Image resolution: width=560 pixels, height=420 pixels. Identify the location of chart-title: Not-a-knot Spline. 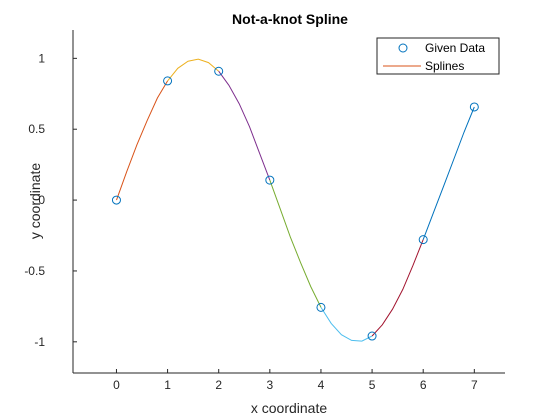
(290, 19).